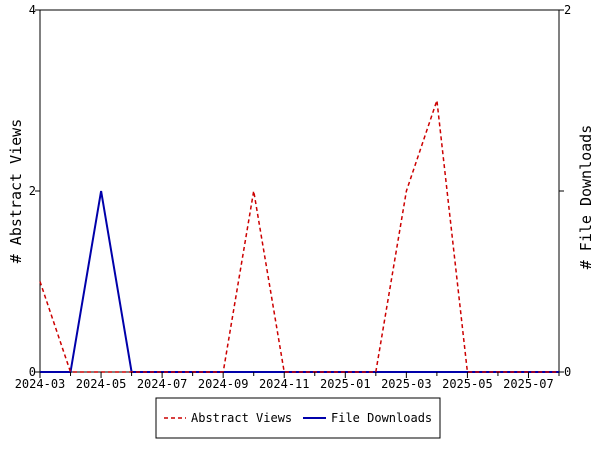 The image size is (600, 450). What do you see at coordinates (345, 384) in the screenshot?
I see `x-tick-label: 2025-01` at bounding box center [345, 384].